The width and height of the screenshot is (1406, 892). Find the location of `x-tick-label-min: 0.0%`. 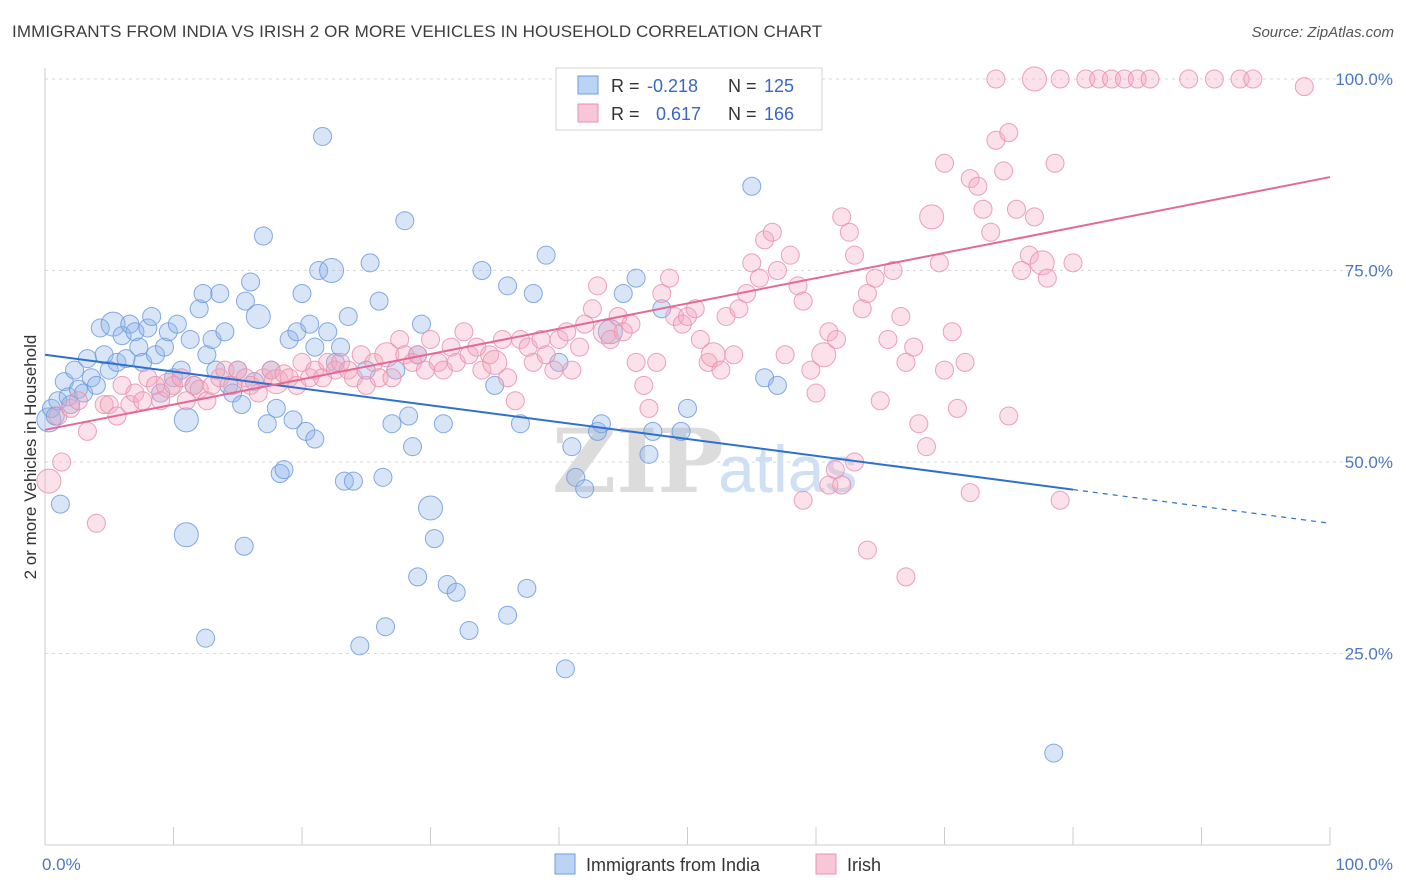

x-tick-label-min: 0.0% is located at coordinates (61, 864).